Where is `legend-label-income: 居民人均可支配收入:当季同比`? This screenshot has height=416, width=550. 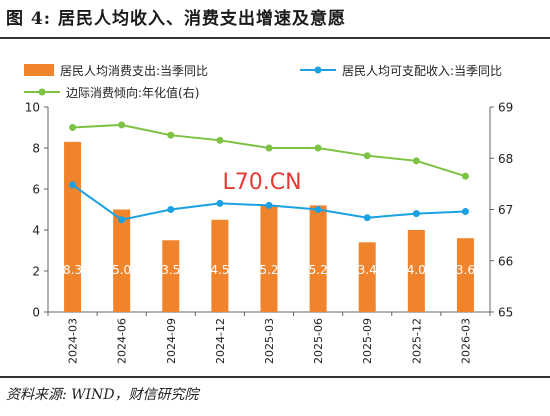
legend-label-income: 居民人均可支配收入:当季同比 is located at coordinates (422, 71).